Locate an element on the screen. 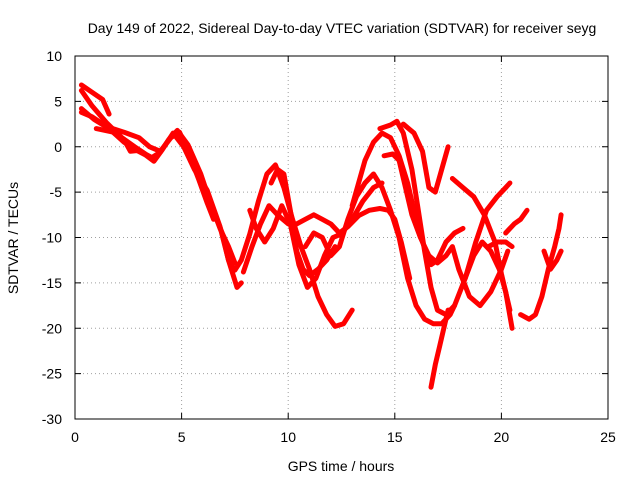 The image size is (640, 480). x-tick-label: 20 is located at coordinates (502, 437).